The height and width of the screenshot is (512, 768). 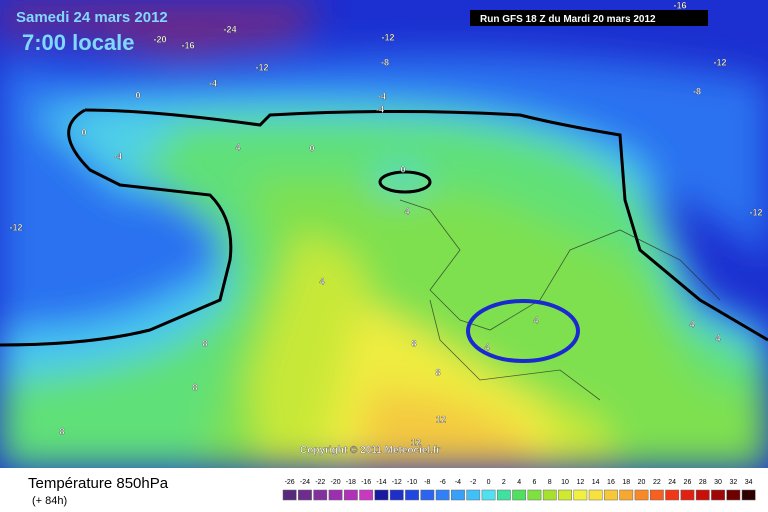 I want to click on highlight-ellipse, so click(x=523, y=331).